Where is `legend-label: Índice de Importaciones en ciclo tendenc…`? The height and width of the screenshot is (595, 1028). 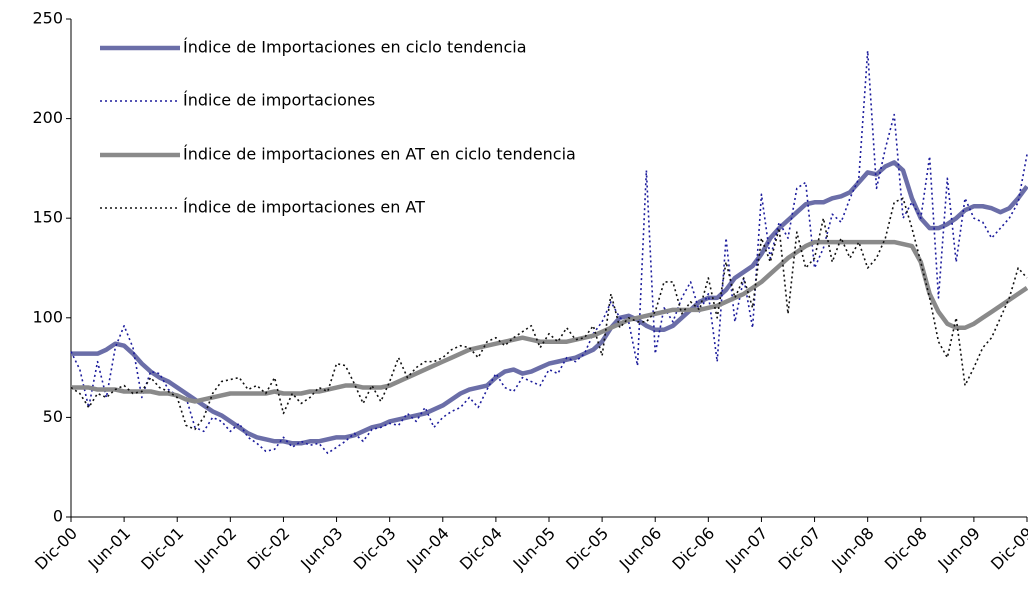
legend-label: Índice de Importaciones en ciclo tendenc… is located at coordinates (355, 47).